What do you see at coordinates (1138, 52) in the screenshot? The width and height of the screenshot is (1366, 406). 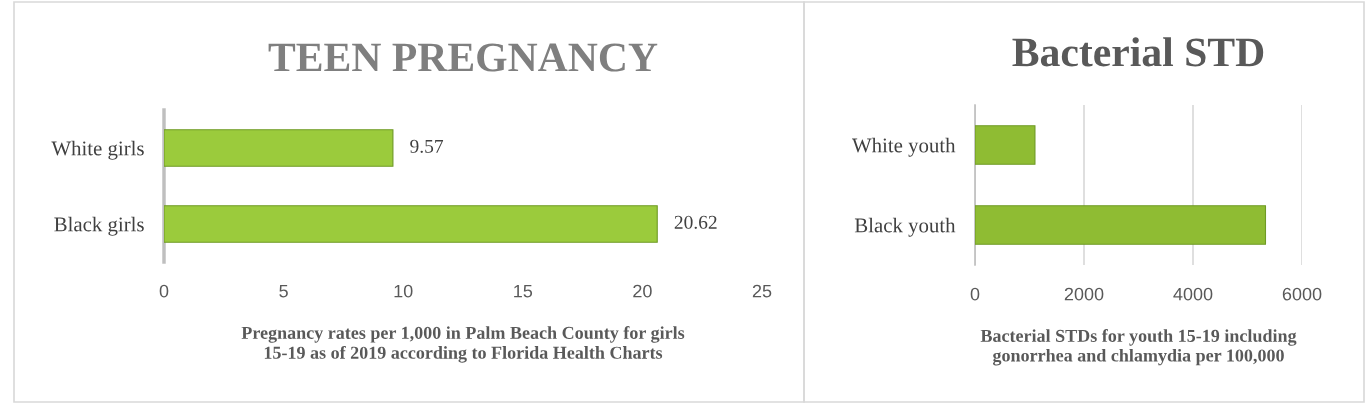 I see `chart-title: Bacterial STD` at bounding box center [1138, 52].